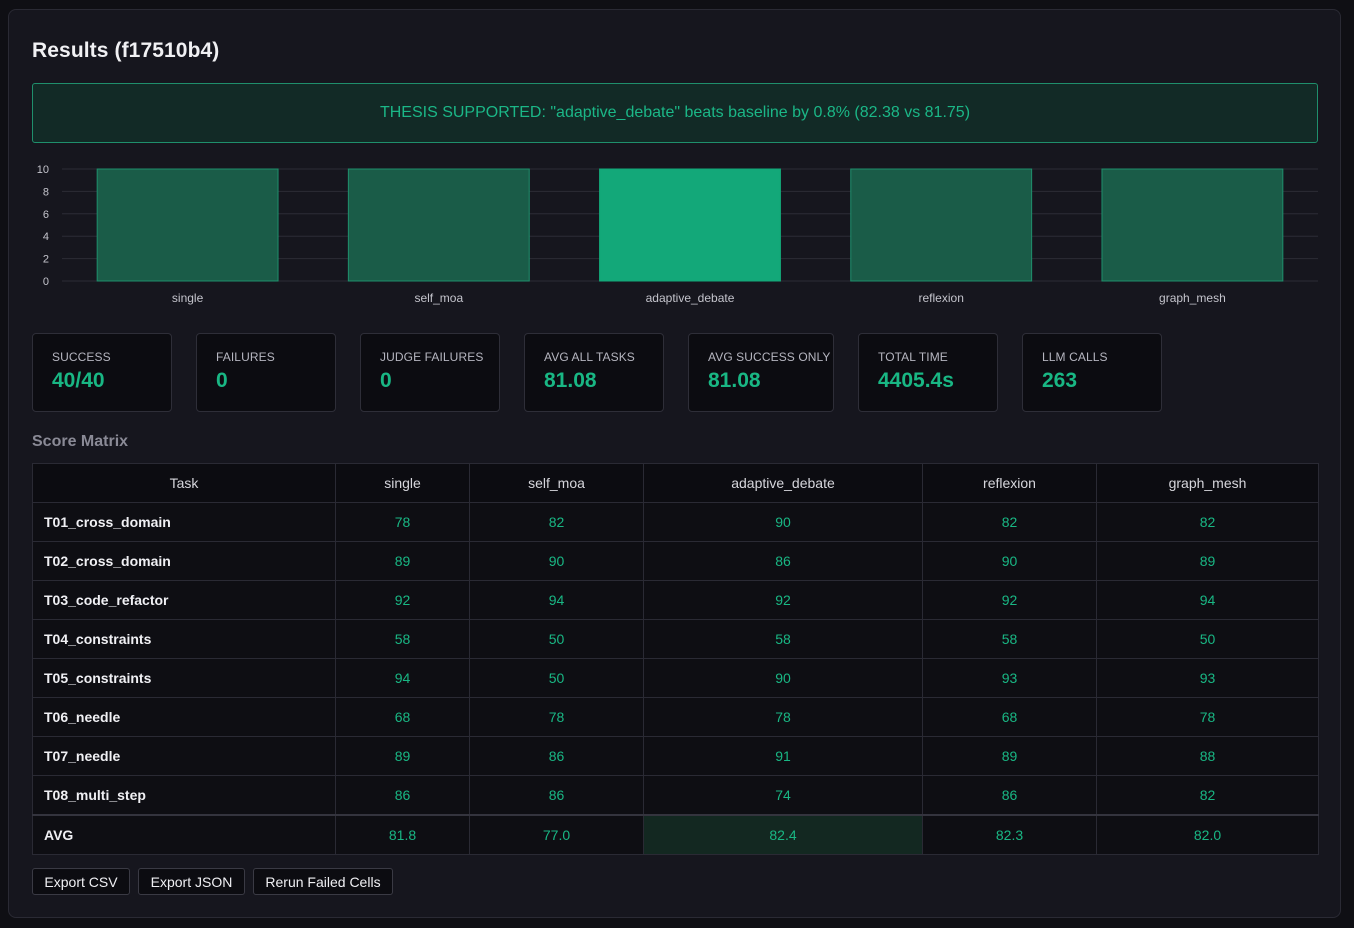 The image size is (1354, 928). Describe the element at coordinates (1192, 298) in the screenshot. I see `x-tick-label: graph_mesh` at that location.